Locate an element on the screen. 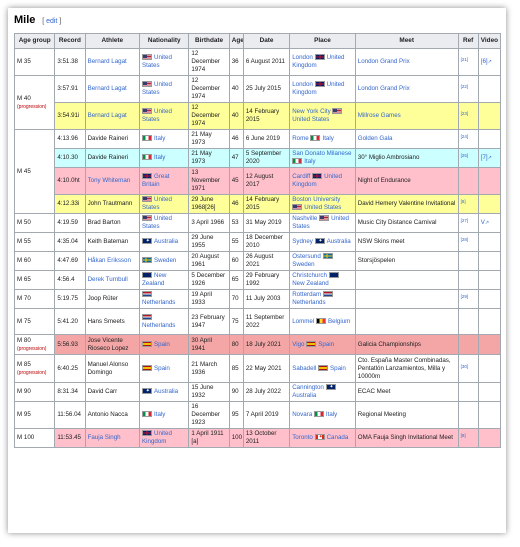 This screenshot has width=520, height=547. place-link: Novara is located at coordinates (302, 414).